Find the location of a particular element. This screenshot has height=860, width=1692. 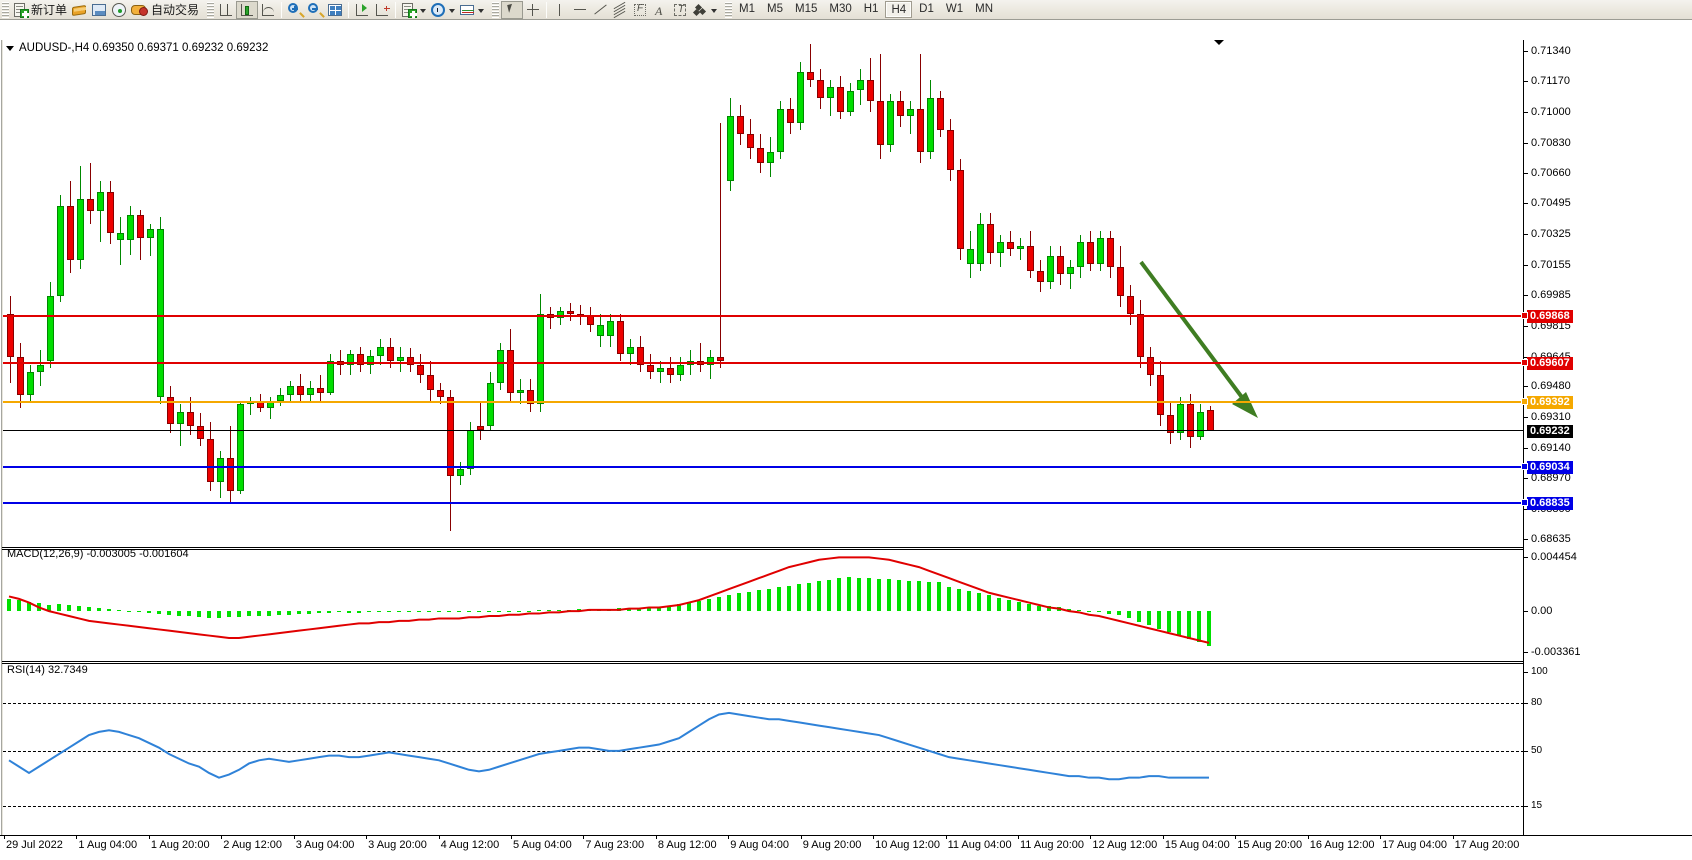

tile-windows-button is located at coordinates (335, 10).